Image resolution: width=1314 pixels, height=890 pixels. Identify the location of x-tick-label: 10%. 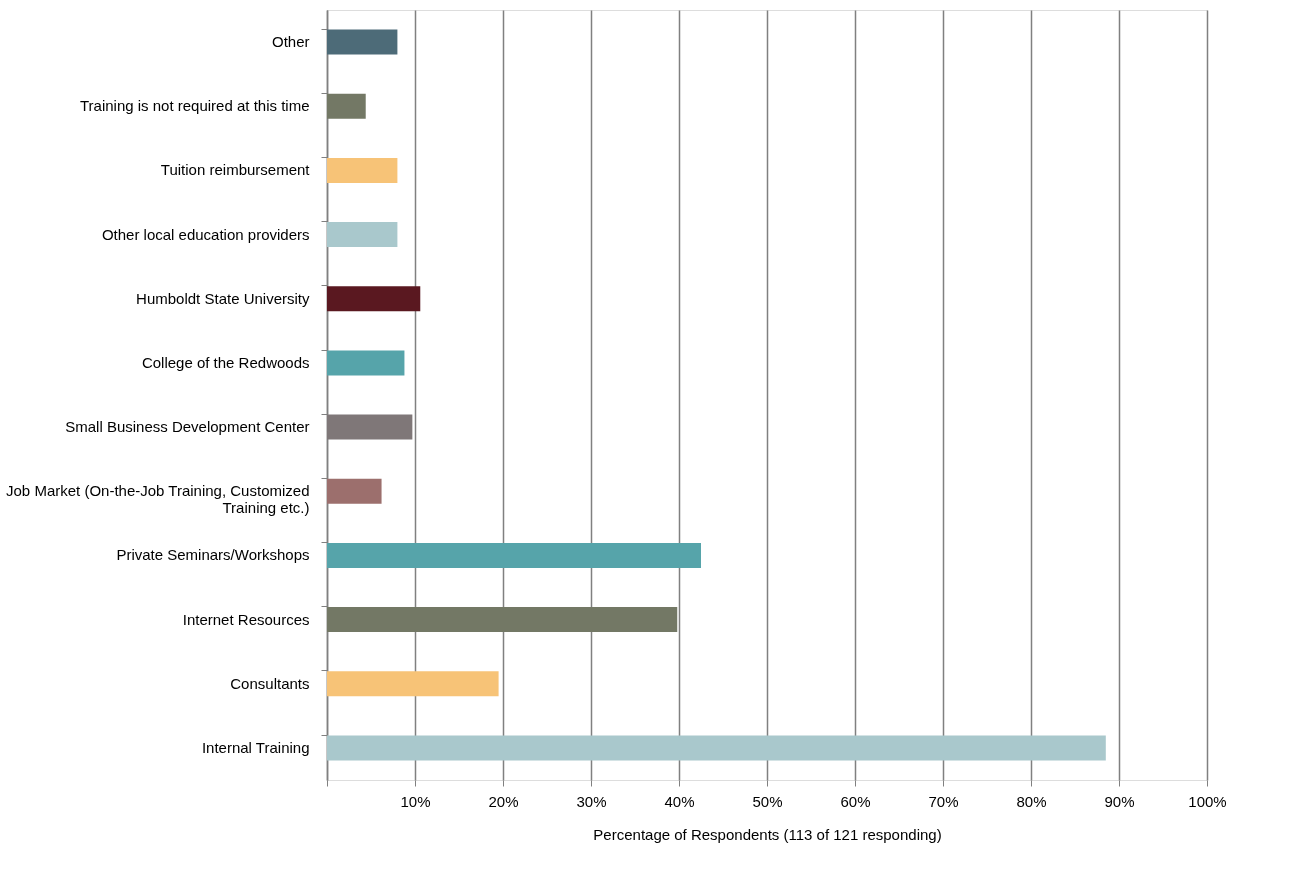
(415, 801).